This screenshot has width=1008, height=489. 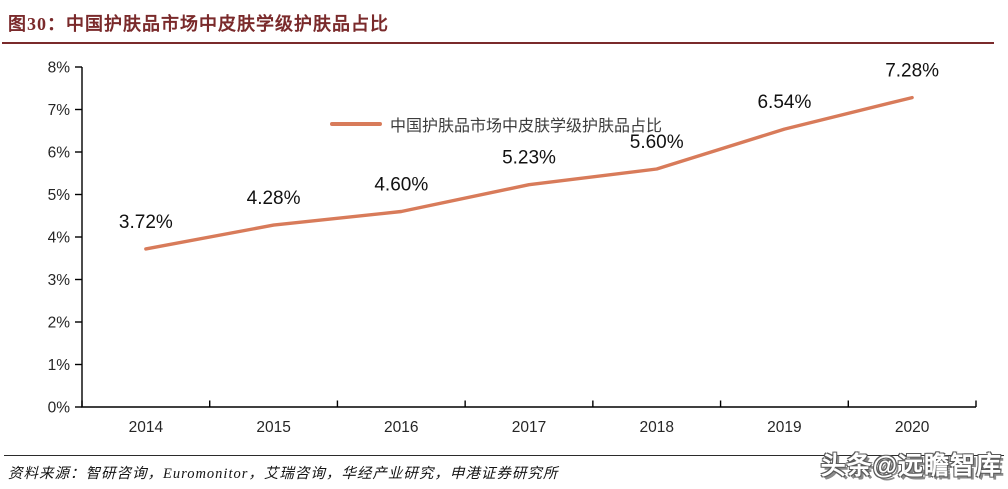 What do you see at coordinates (529, 158) in the screenshot?
I see `data-label: 5.23%` at bounding box center [529, 158].